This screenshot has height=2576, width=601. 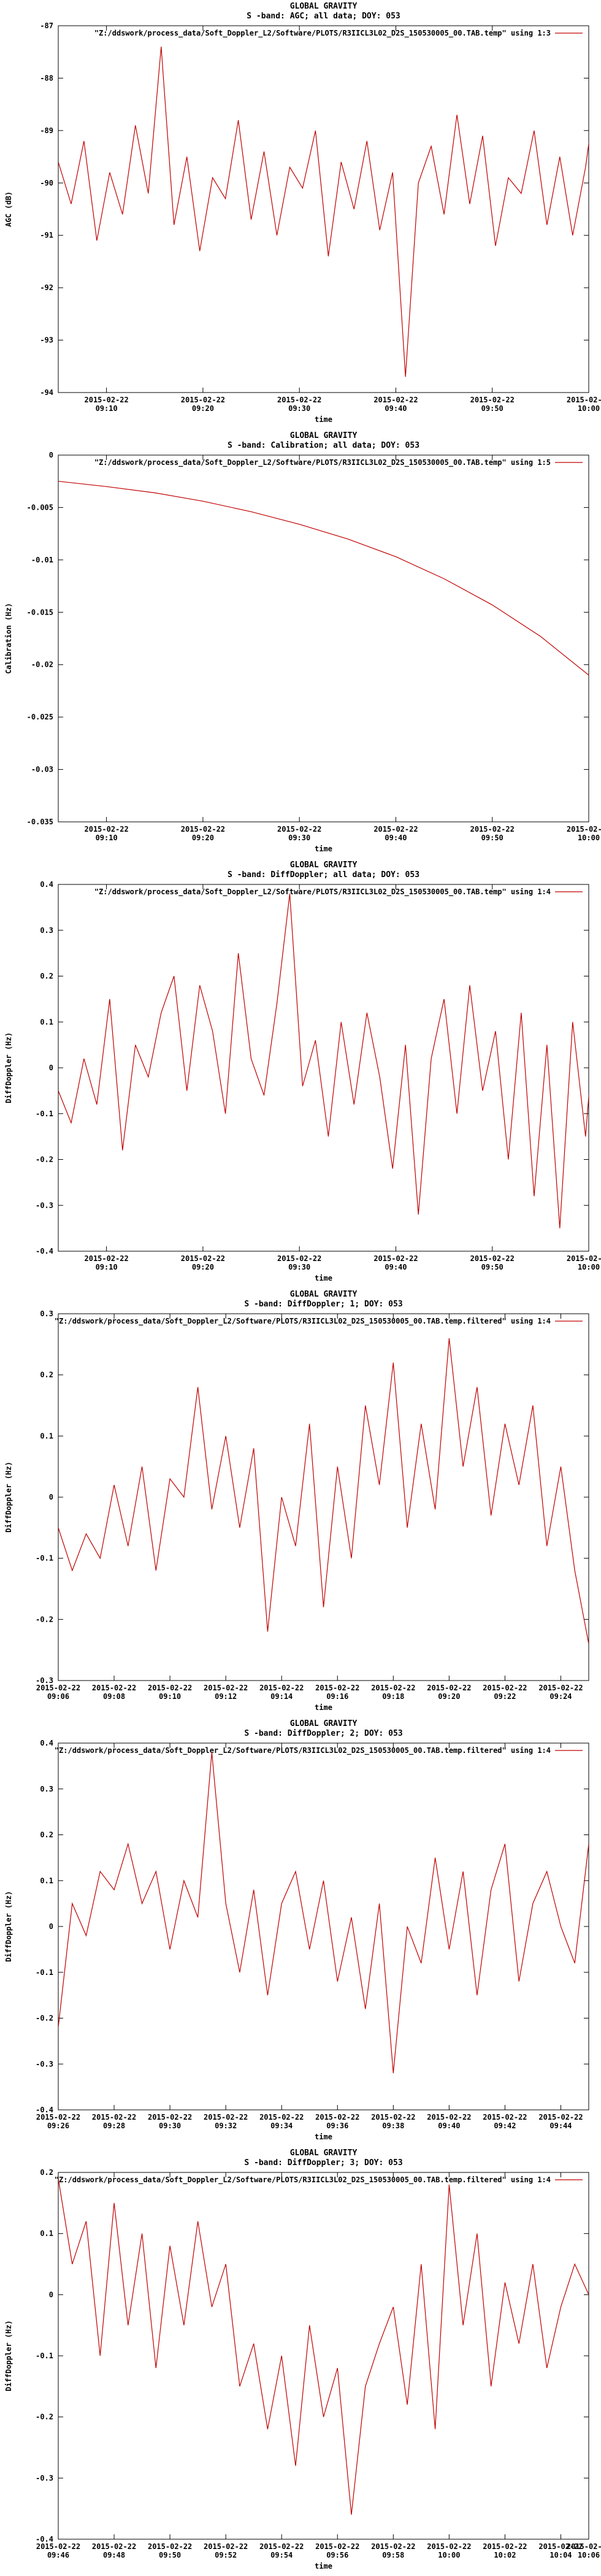 I want to click on x-tick-time: 09:28, so click(x=114, y=2126).